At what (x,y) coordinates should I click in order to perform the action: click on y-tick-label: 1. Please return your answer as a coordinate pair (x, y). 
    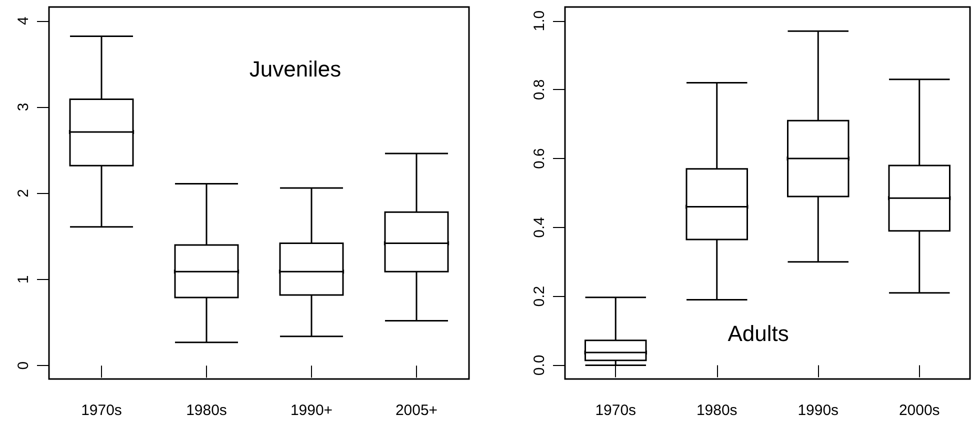
    Looking at the image, I should click on (23, 279).